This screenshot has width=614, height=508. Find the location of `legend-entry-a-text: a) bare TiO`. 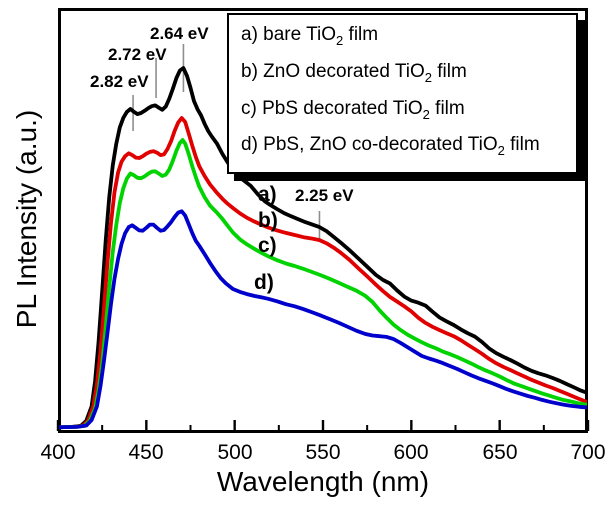

legend-entry-a-text: a) bare TiO is located at coordinates (289, 34).